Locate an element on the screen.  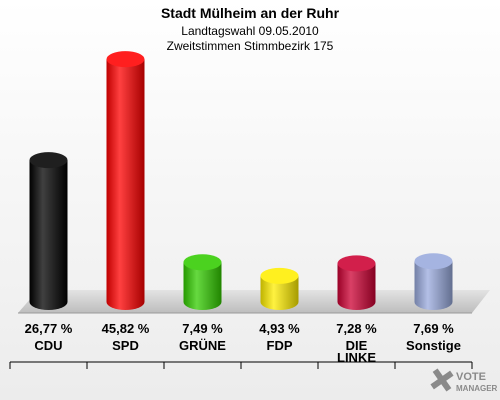
bar-die-linke is located at coordinates (356, 282).